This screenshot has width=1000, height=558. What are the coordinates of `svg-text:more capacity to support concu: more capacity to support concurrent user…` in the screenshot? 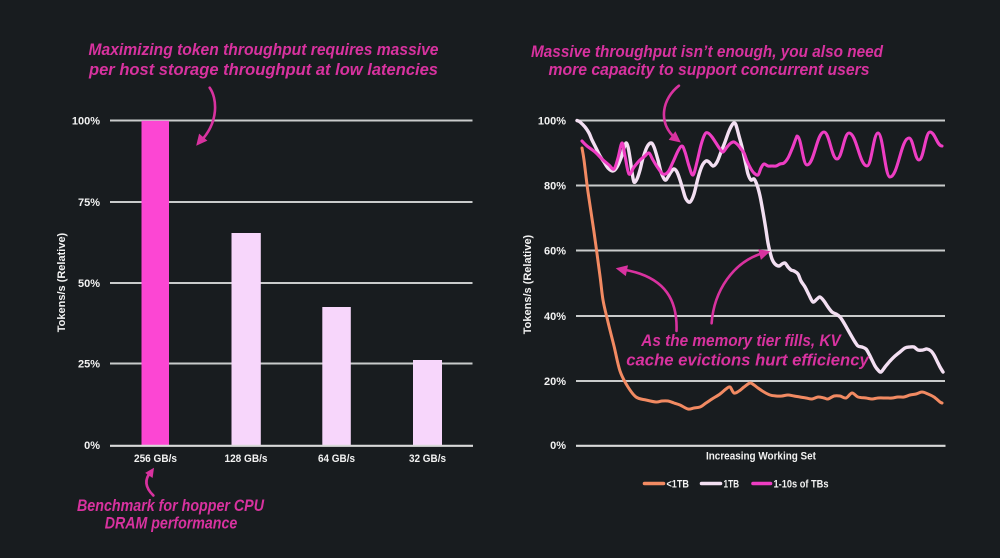 It's located at (709, 70).